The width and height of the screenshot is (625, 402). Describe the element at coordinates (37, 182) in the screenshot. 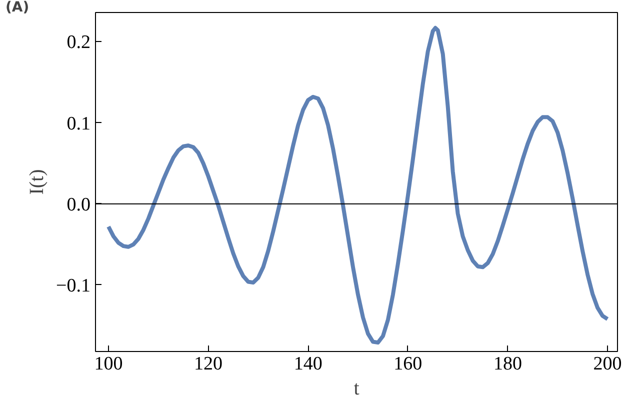

I see `y-axis-title: I(t)` at that location.